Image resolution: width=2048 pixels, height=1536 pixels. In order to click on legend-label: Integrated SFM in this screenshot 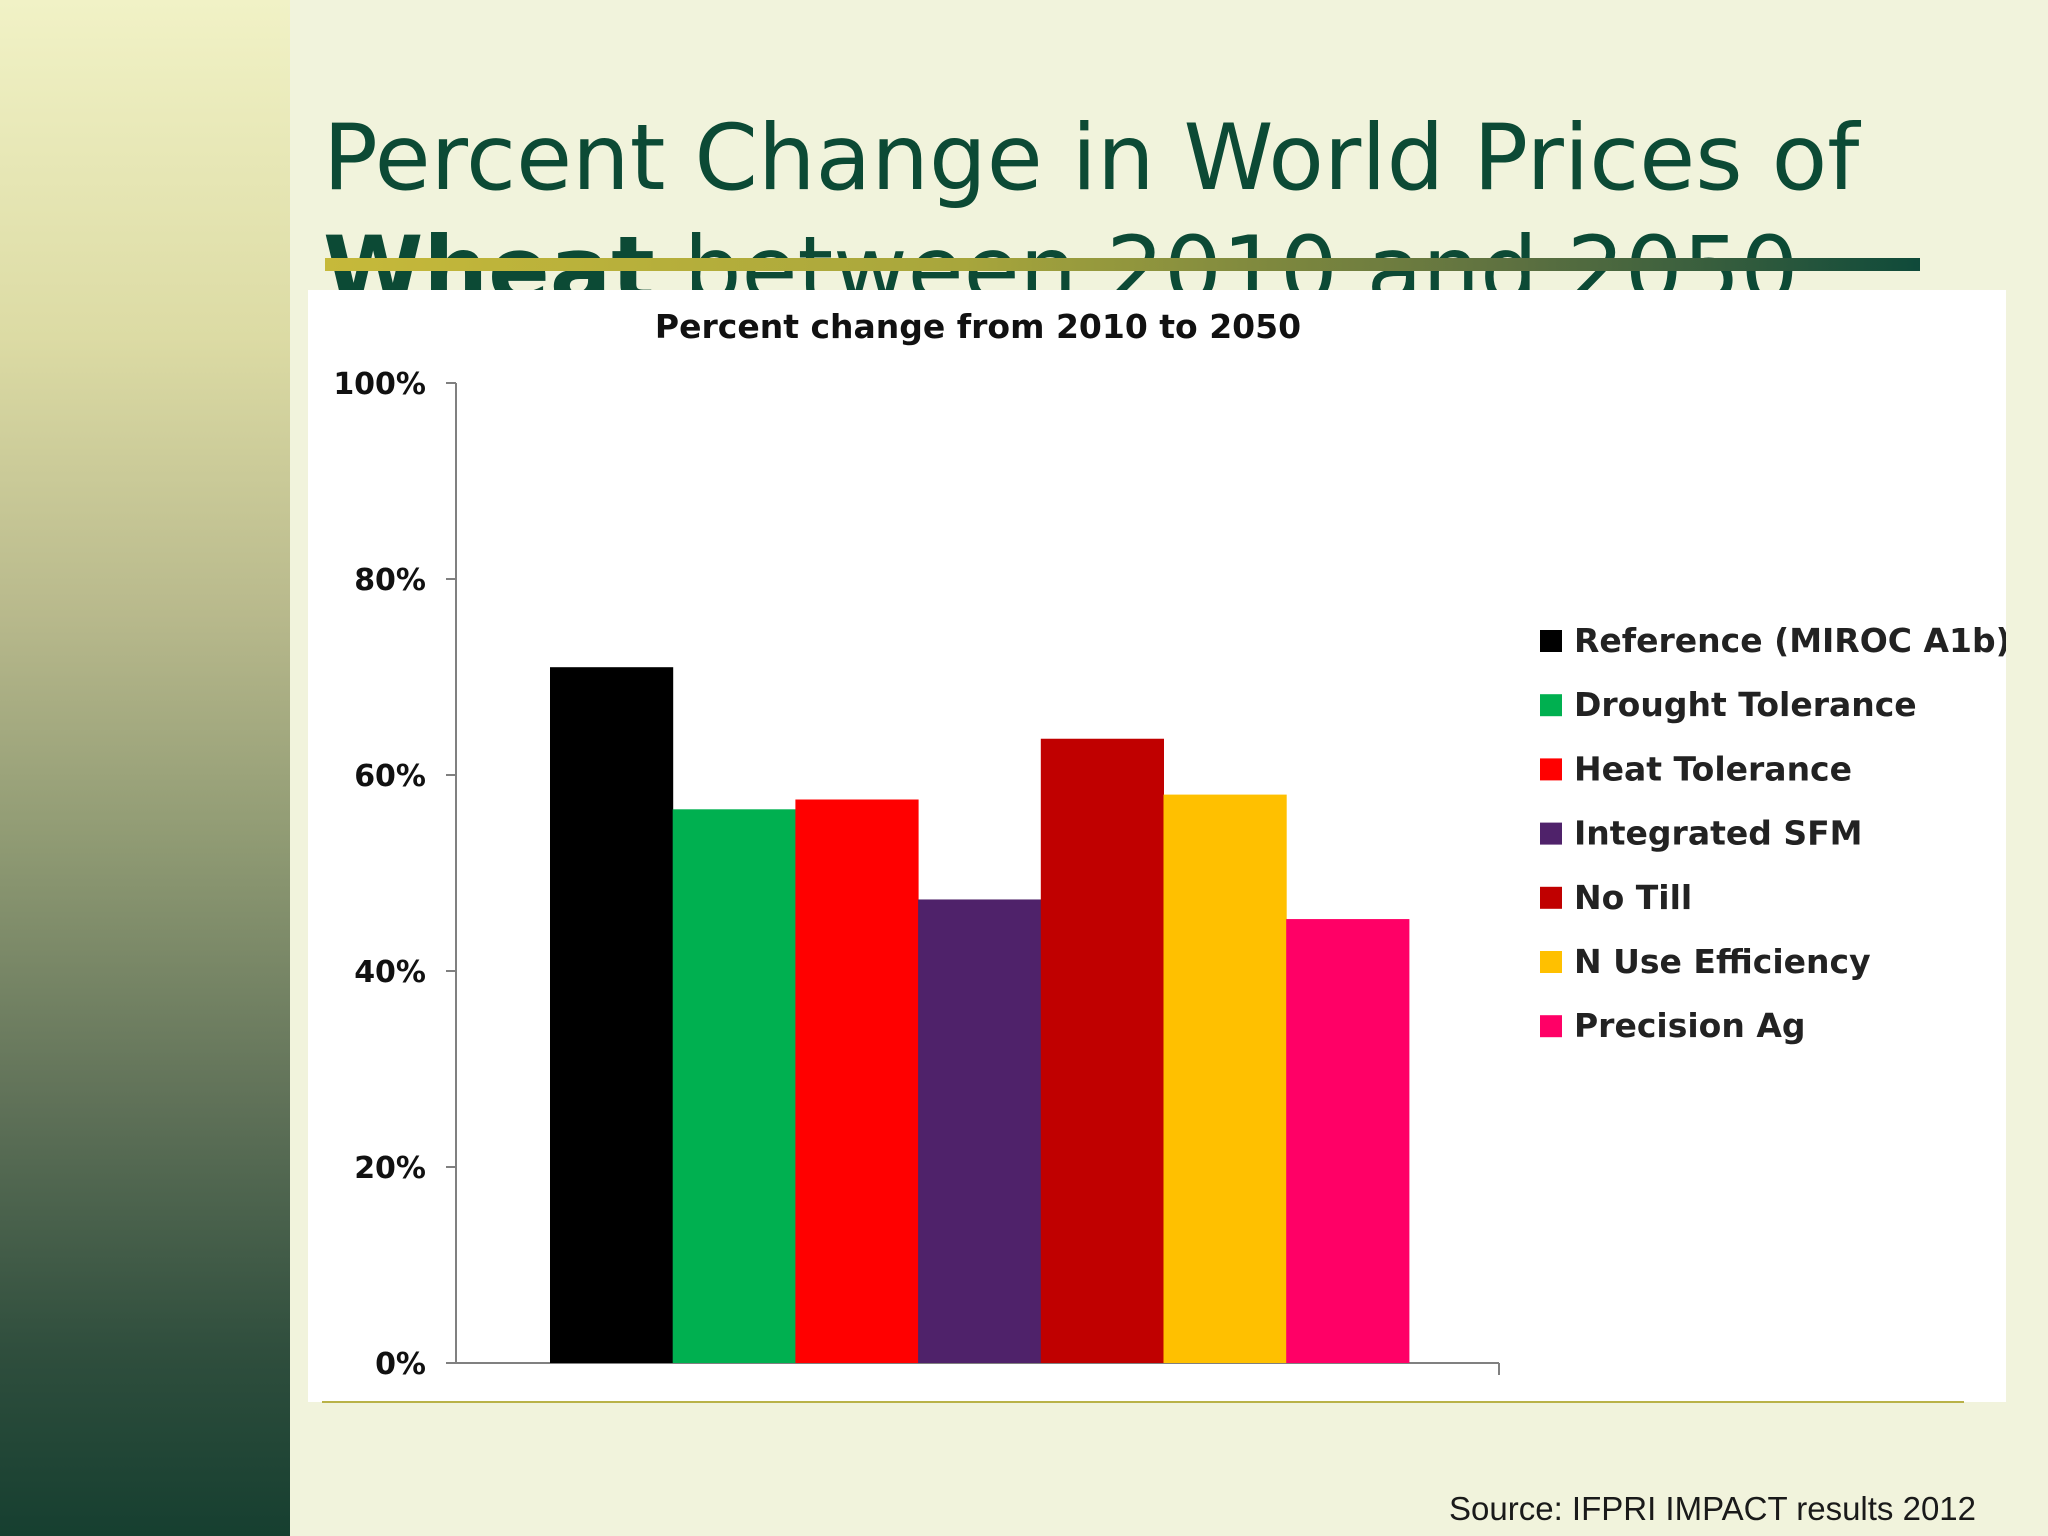, I will do `click(1718, 833)`.